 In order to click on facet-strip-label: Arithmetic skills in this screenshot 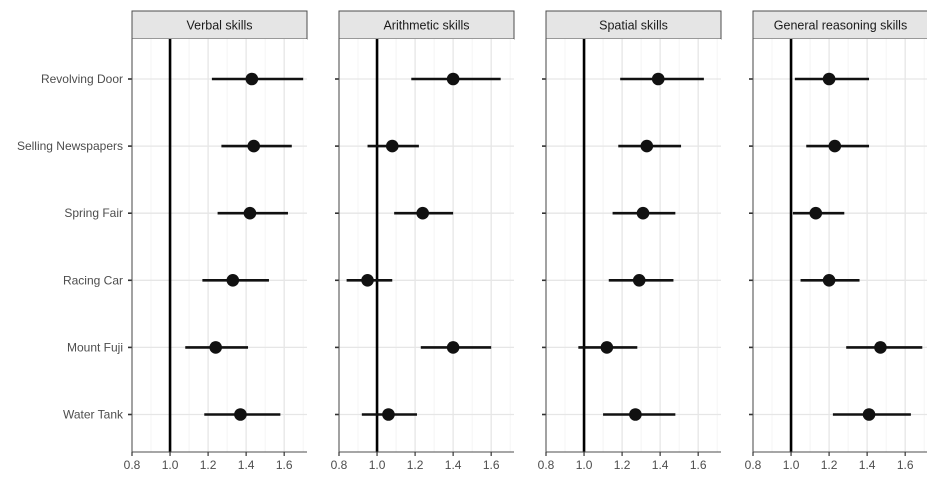, I will do `click(426, 26)`.